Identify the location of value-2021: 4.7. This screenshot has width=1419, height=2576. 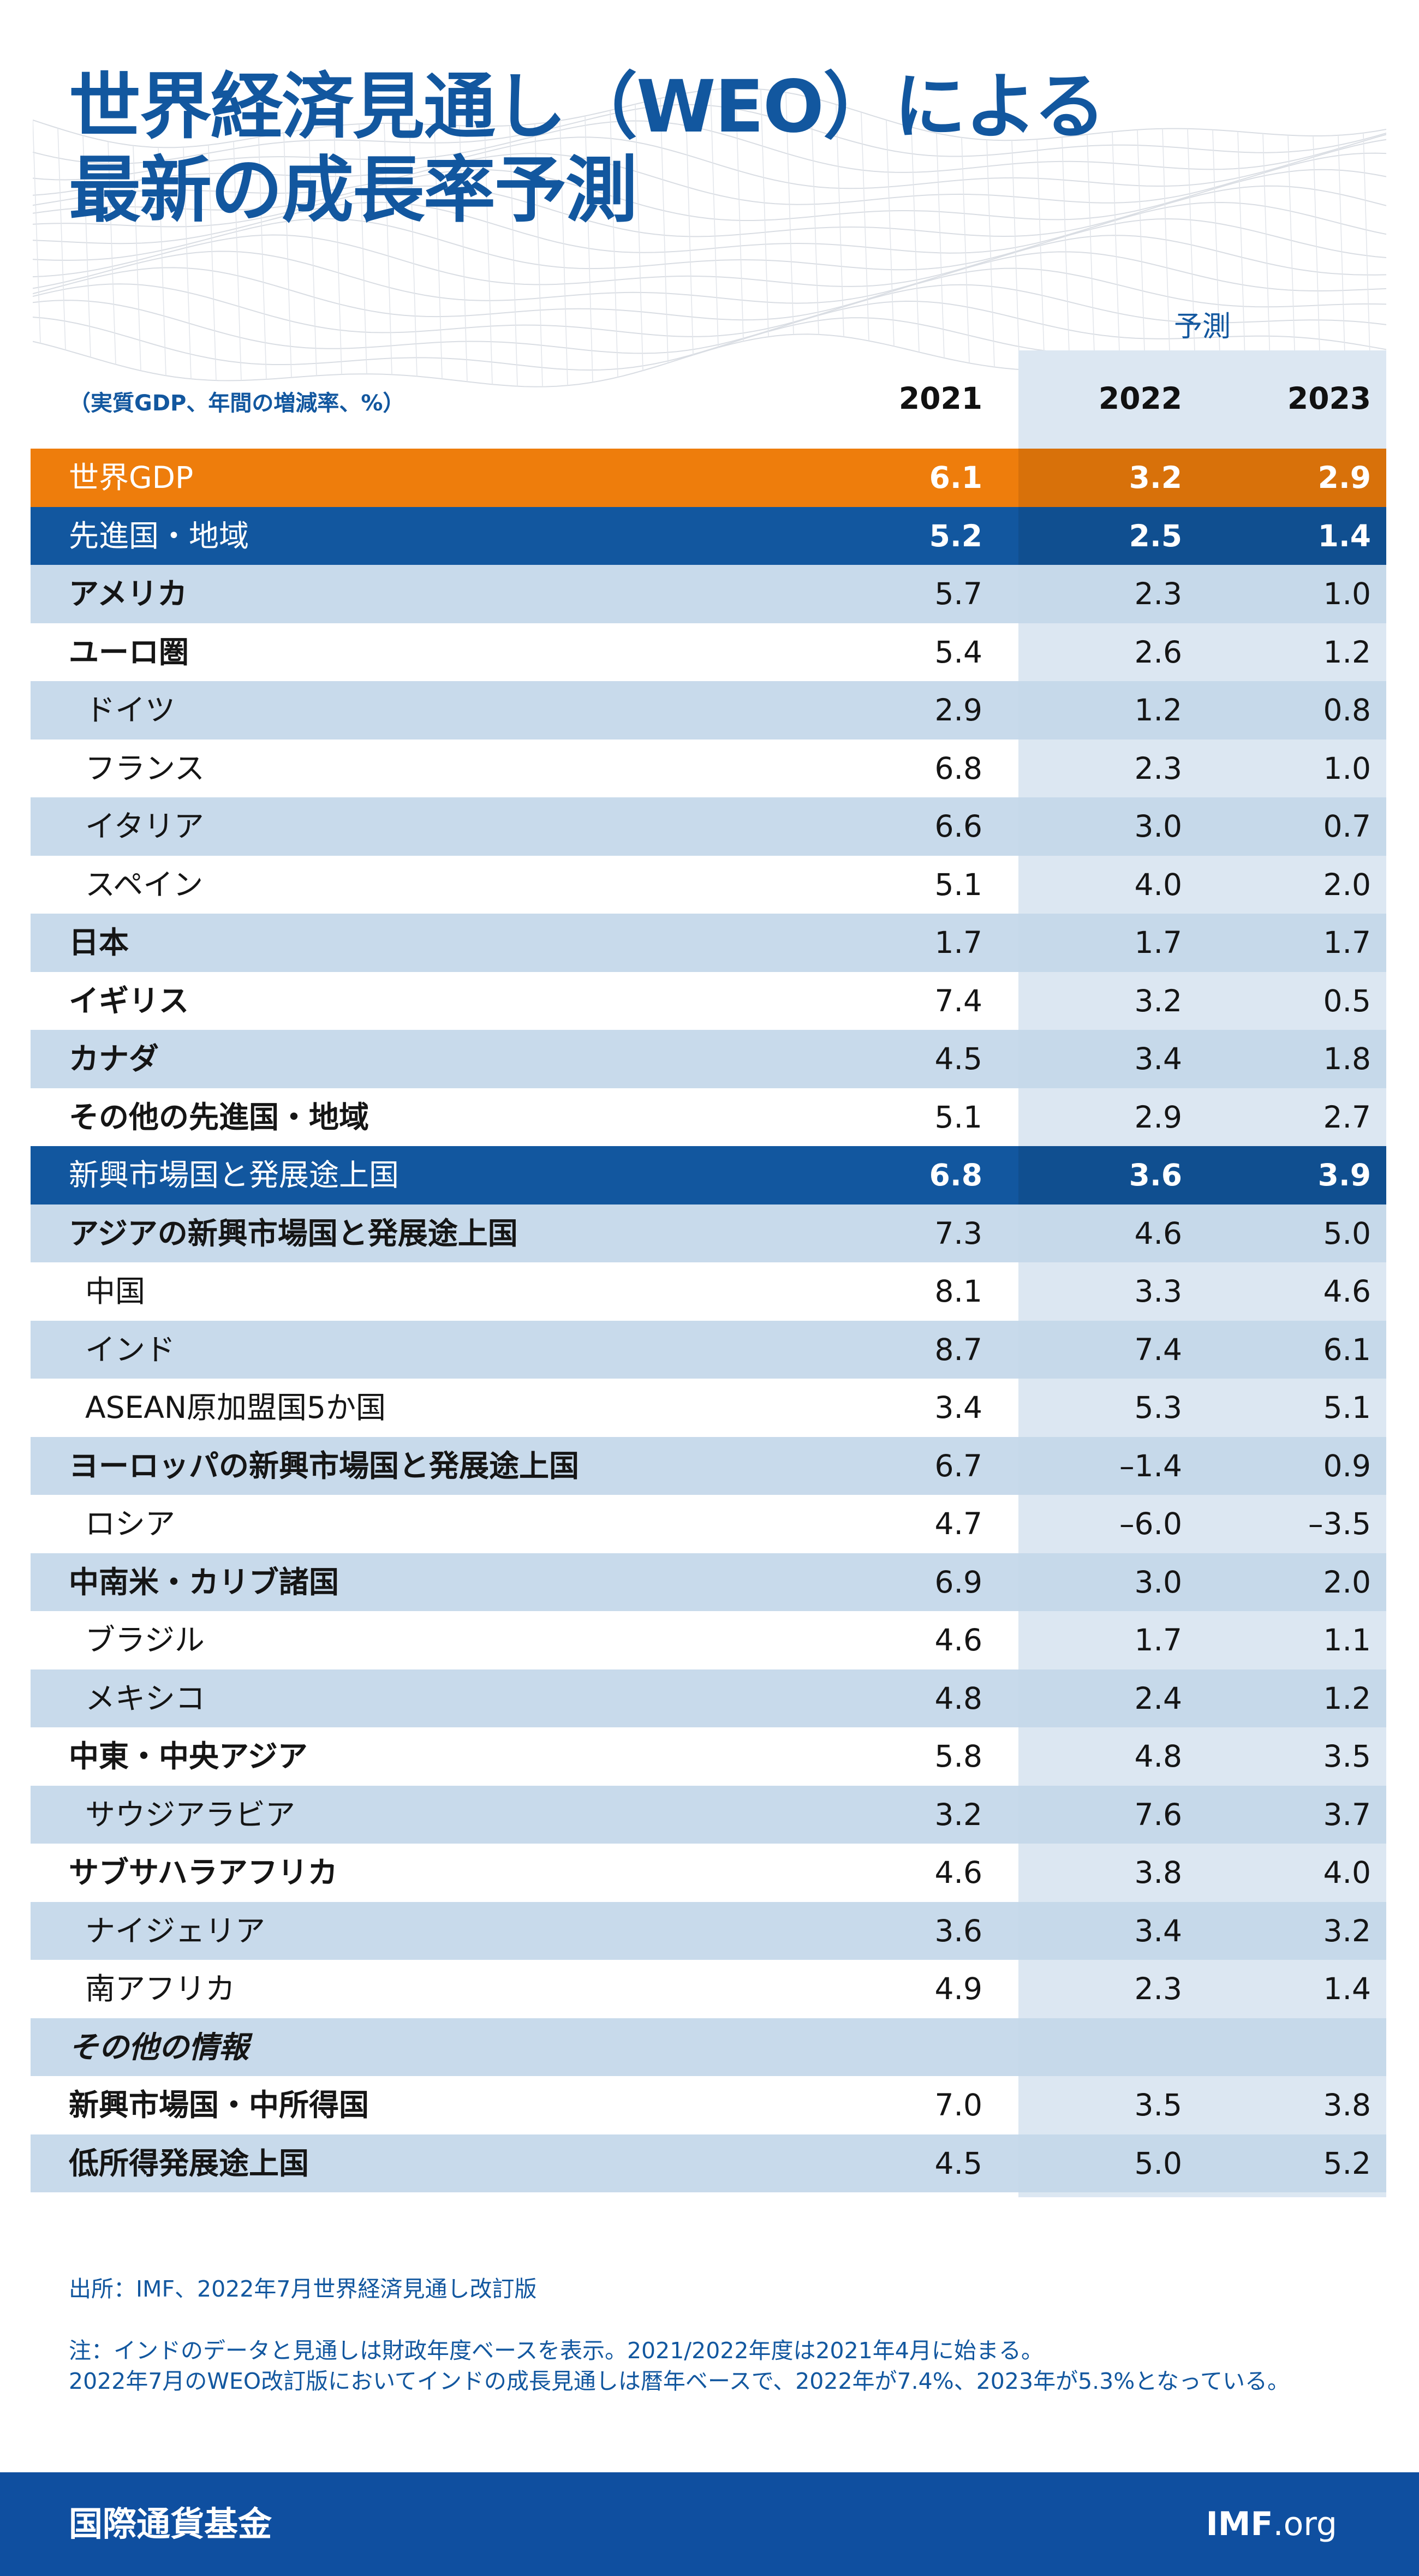
(958, 1523).